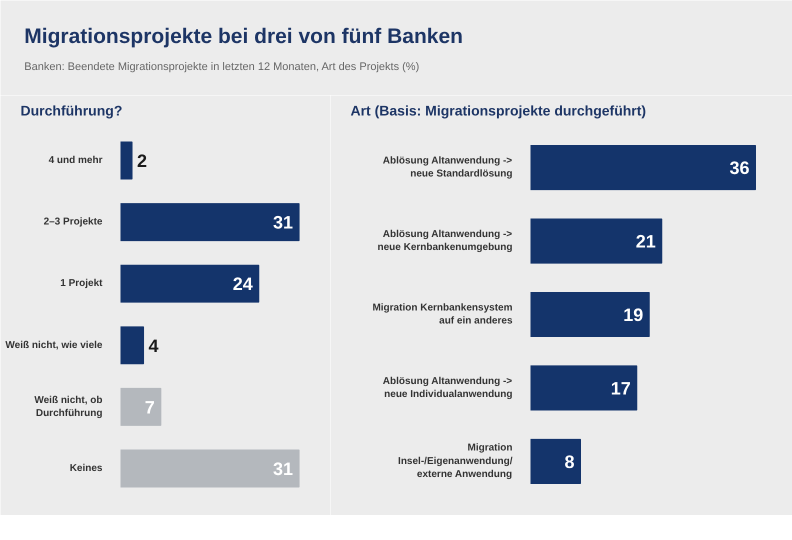  Describe the element at coordinates (569, 462) in the screenshot. I see `data-label: 8` at that location.